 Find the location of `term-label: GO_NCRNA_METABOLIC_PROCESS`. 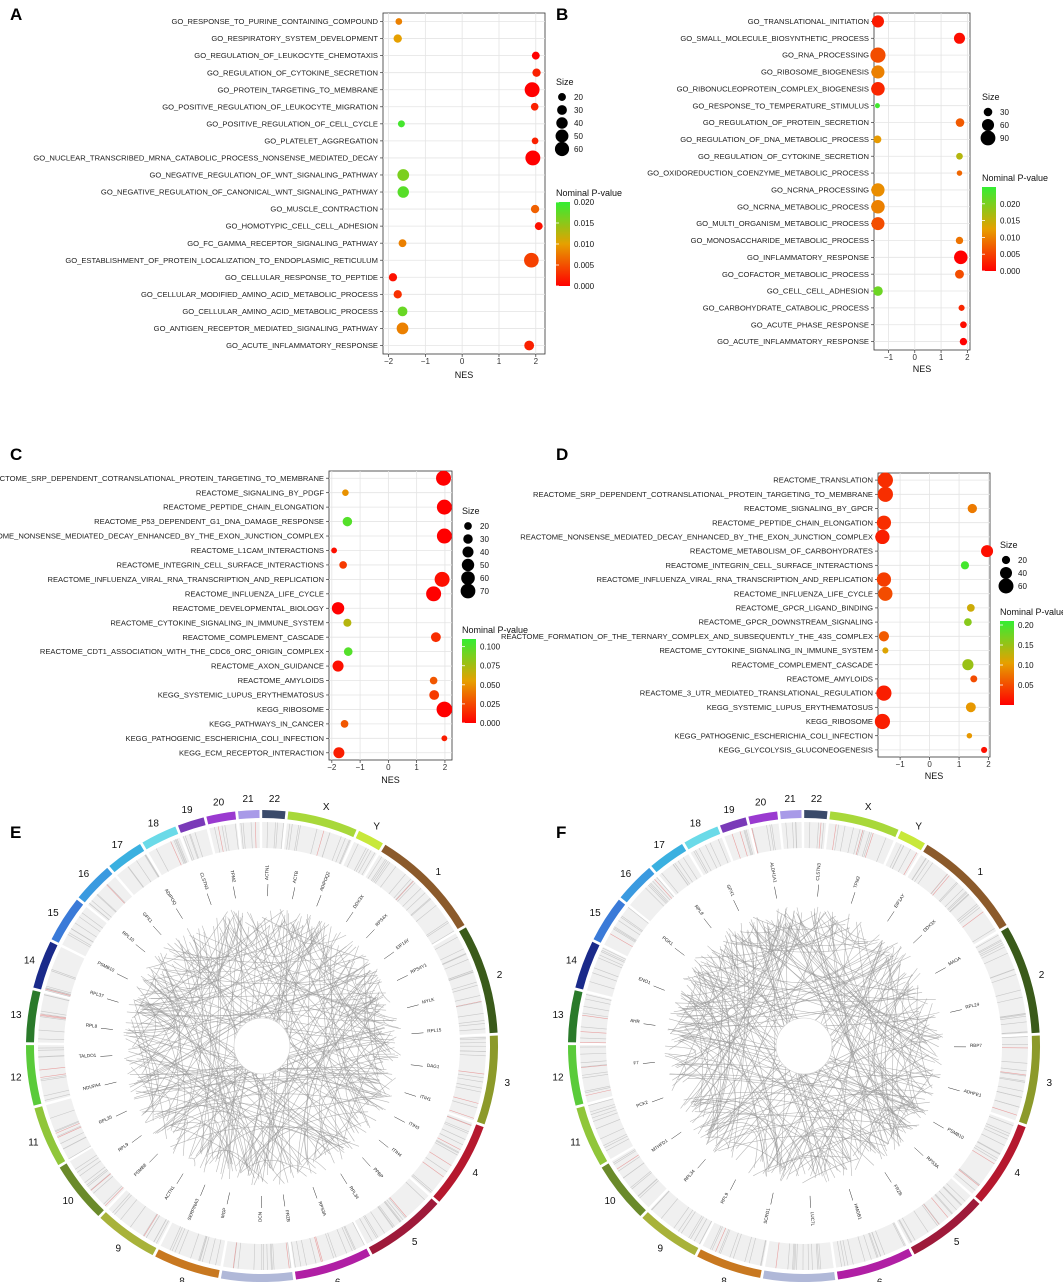

term-label: GO_NCRNA_METABOLIC_PROCESS is located at coordinates (803, 206).